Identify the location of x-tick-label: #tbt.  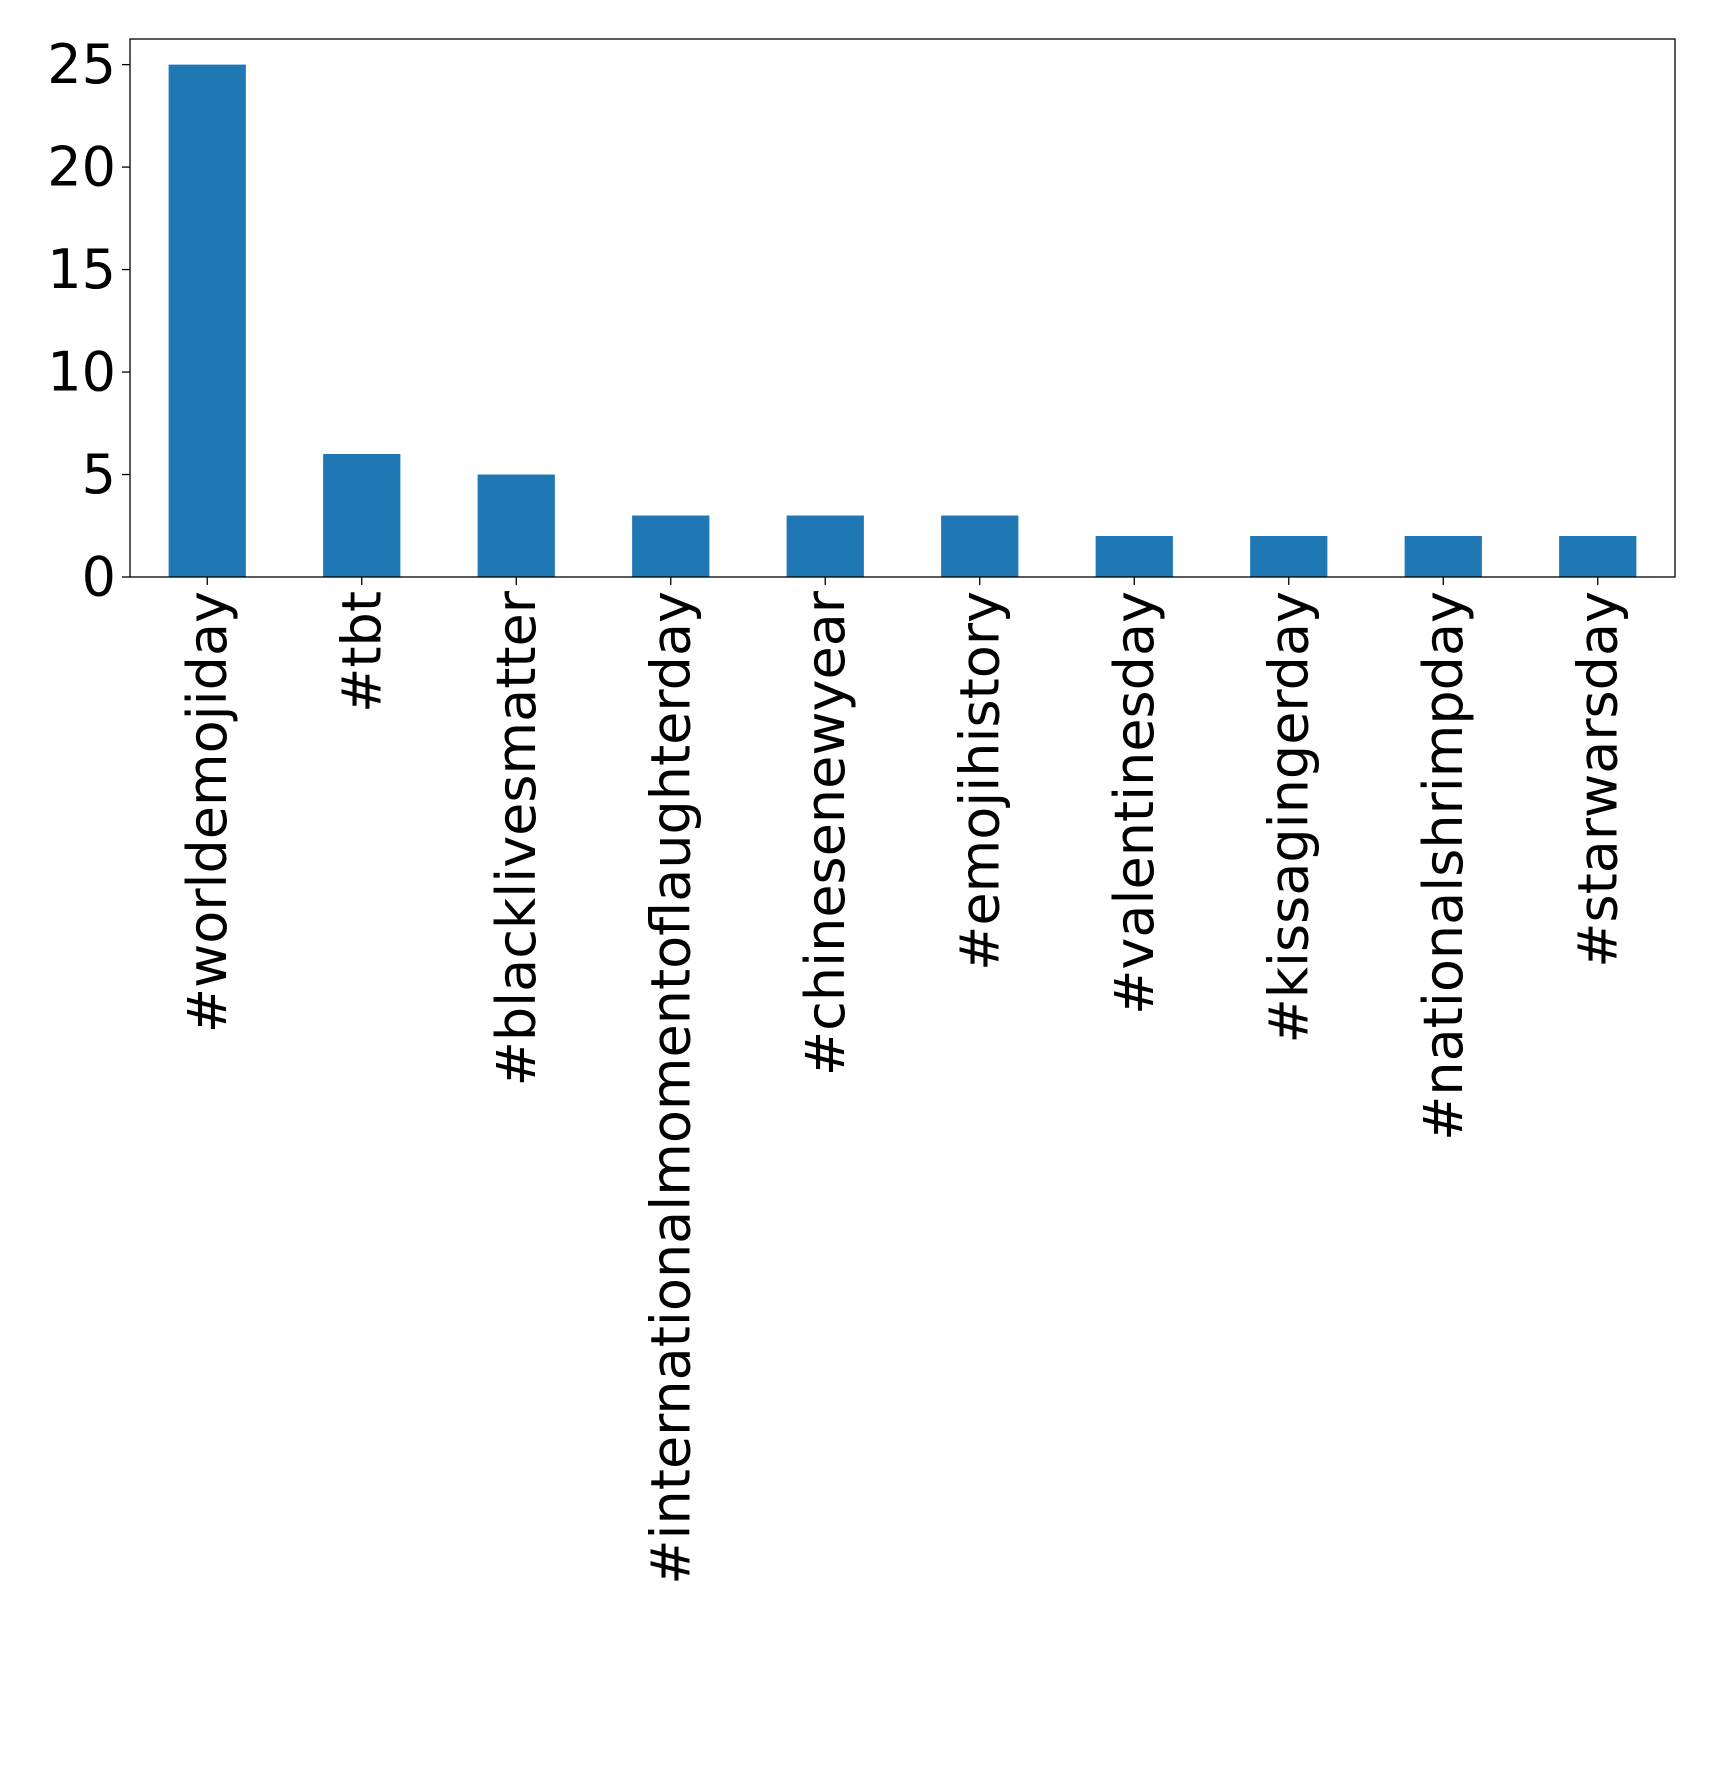
(361, 652).